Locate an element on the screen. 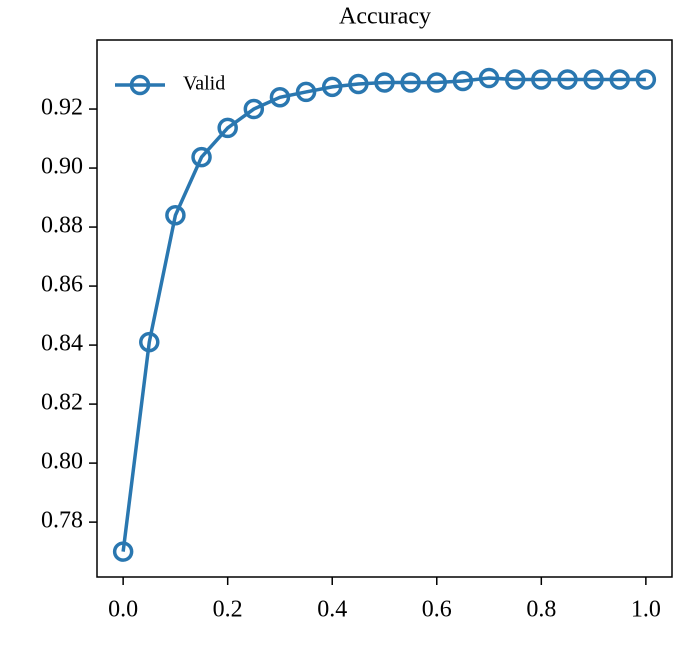 The height and width of the screenshot is (648, 695). x-tick-label: 1.0 is located at coordinates (646, 610).